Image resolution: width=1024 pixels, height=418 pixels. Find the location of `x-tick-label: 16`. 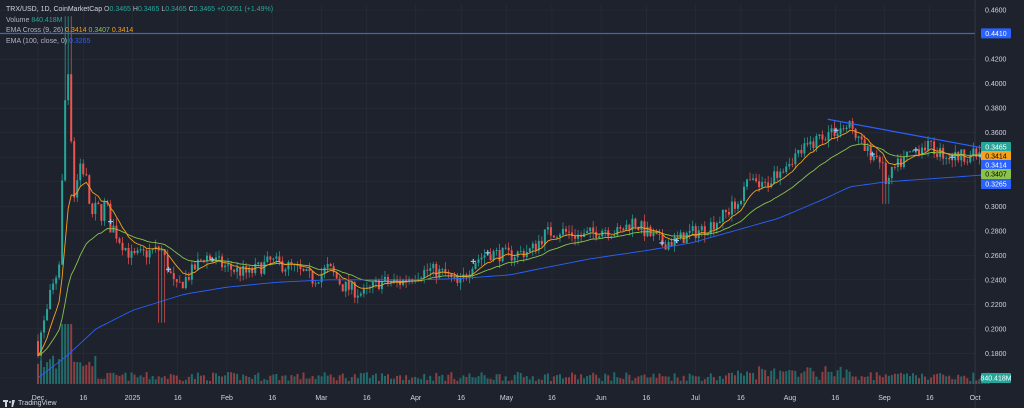

x-tick-label: 16 is located at coordinates (83, 398).